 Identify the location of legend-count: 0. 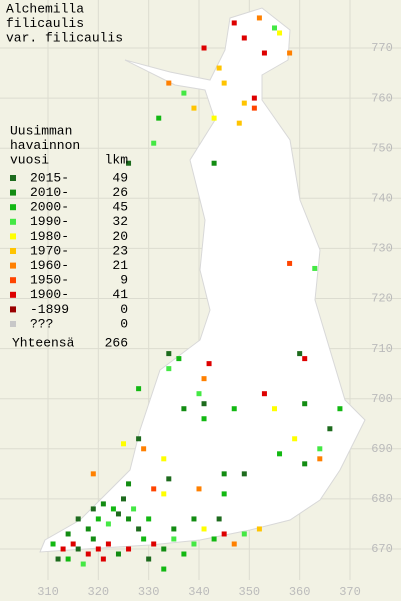
(124, 309).